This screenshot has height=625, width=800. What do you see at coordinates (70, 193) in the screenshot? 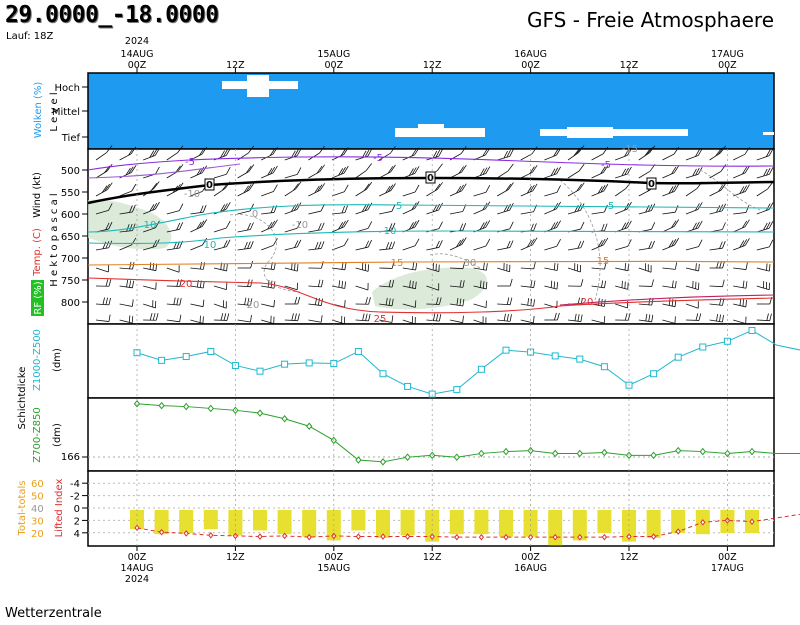
I see `pressure-tick-label: 550` at bounding box center [70, 193].